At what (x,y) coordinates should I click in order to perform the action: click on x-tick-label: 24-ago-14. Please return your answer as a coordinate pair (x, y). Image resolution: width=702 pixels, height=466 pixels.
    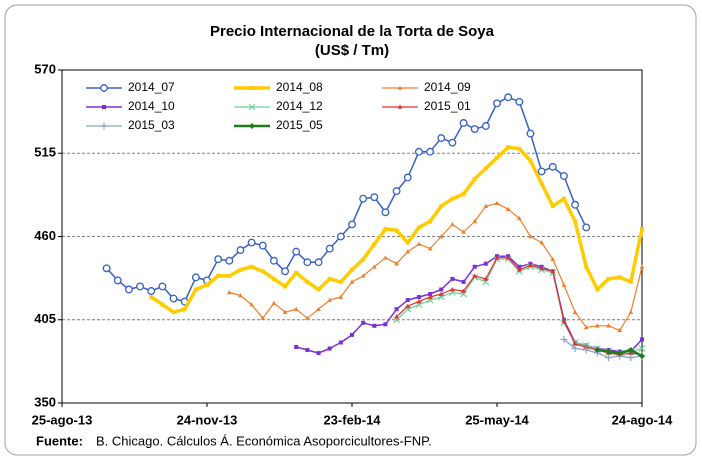
    Looking at the image, I should click on (642, 419).